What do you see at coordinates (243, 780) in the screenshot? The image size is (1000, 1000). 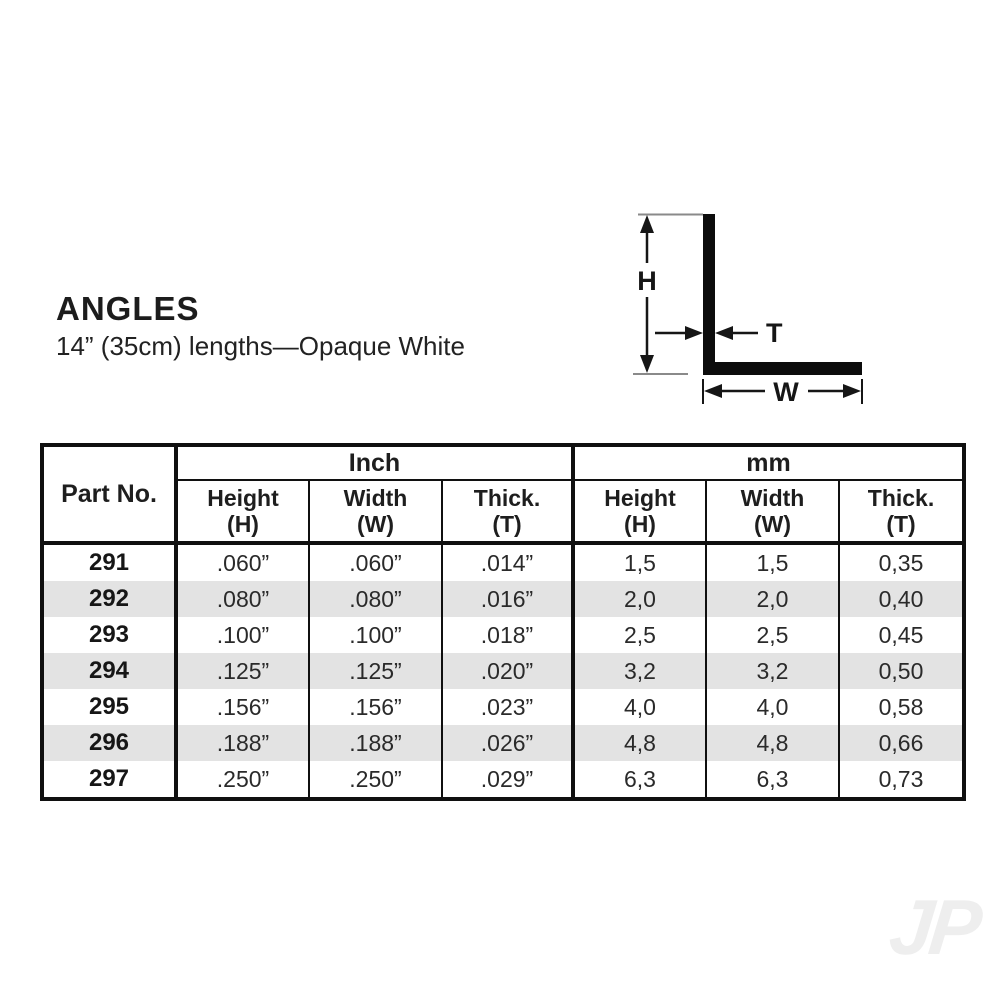 I see `inch-height-value: .250”` at bounding box center [243, 780].